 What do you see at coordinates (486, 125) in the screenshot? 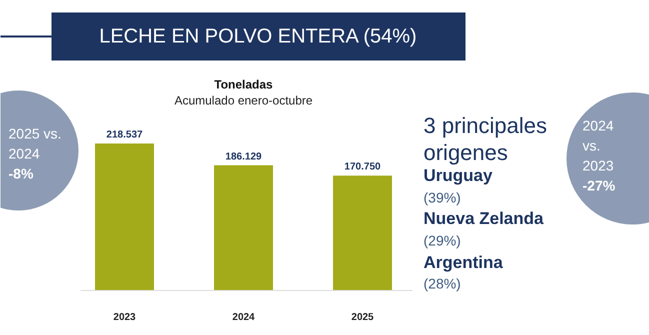
I see `text: 3 principales` at bounding box center [486, 125].